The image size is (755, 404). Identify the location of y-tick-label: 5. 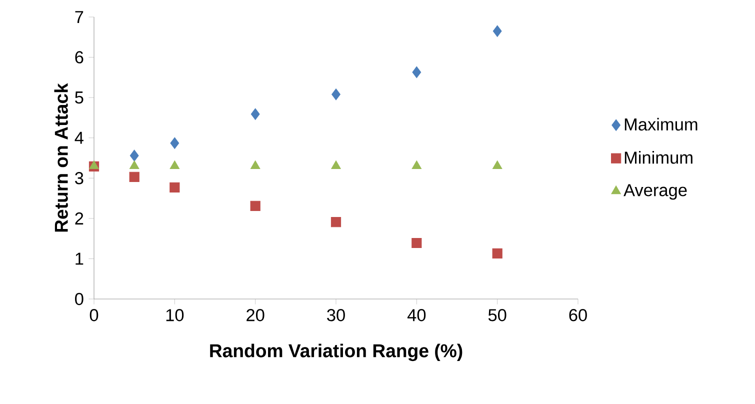
(79, 98).